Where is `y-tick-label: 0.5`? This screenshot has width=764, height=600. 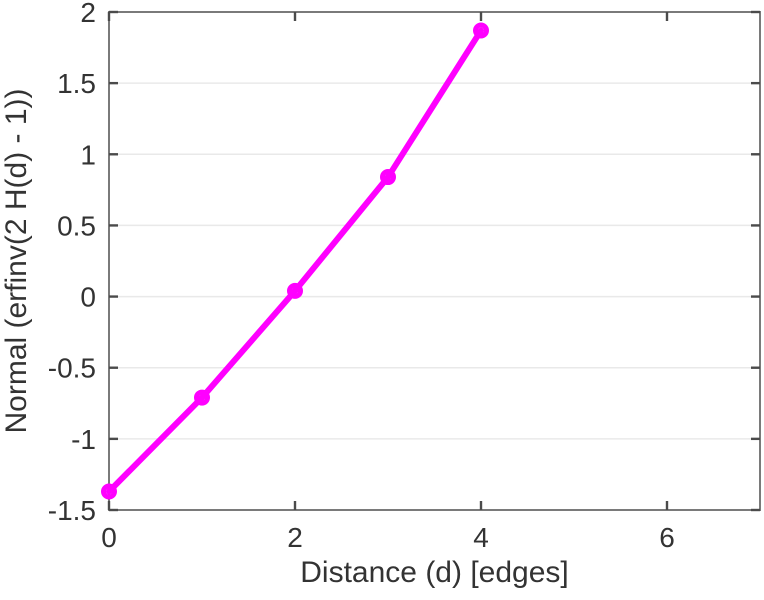
y-tick-label: 0.5 is located at coordinates (76, 225).